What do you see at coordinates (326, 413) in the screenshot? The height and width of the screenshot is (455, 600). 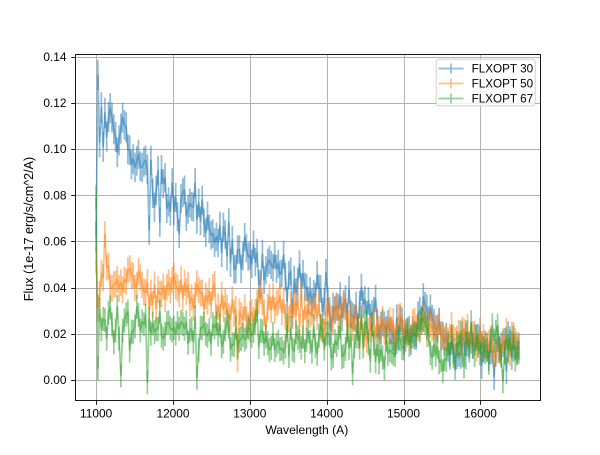 I see `svg-text: 14000` at bounding box center [326, 413].